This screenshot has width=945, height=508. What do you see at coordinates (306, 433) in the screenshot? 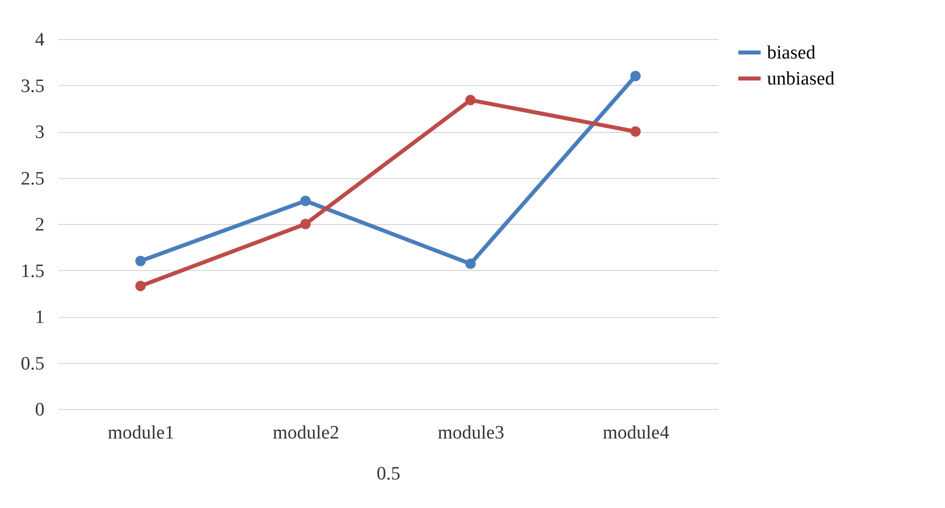
I see `x-tick-label: module2` at bounding box center [306, 433].